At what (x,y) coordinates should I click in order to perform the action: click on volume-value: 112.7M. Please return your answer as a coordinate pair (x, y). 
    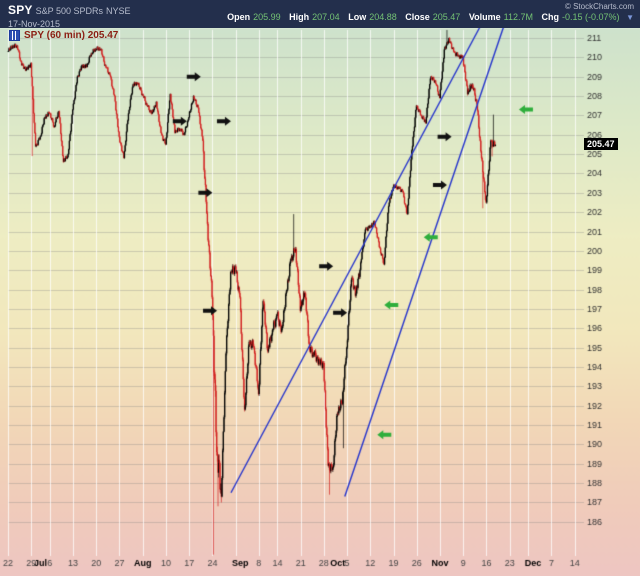
    Looking at the image, I should click on (518, 16).